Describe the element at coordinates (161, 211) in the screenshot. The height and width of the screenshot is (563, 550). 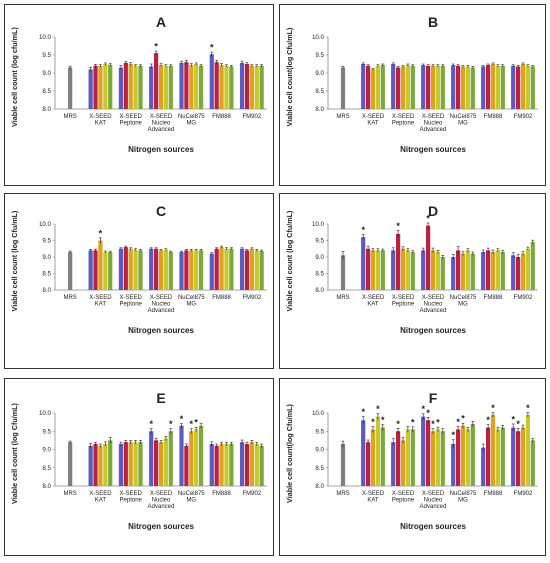
I see `panel-title: C` at that location.